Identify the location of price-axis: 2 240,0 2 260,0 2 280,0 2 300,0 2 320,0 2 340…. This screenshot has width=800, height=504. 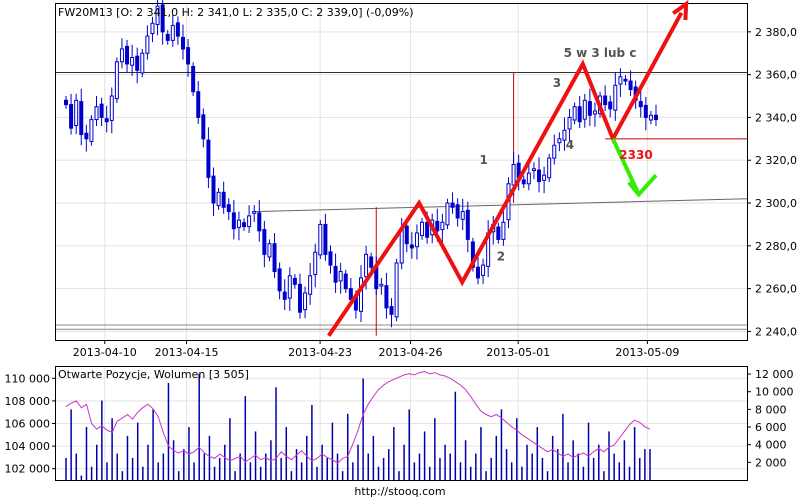
(772, 182).